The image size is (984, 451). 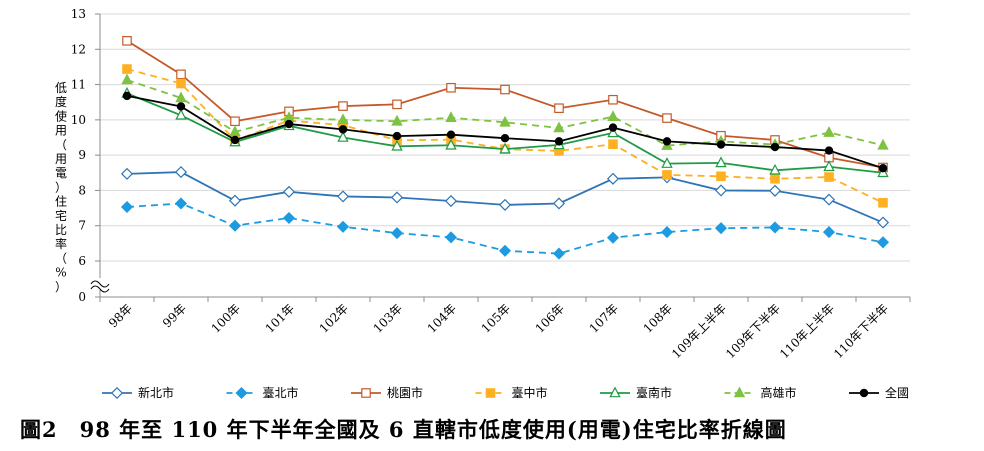 I want to click on x-tick-label: 99年, so click(x=174, y=315).